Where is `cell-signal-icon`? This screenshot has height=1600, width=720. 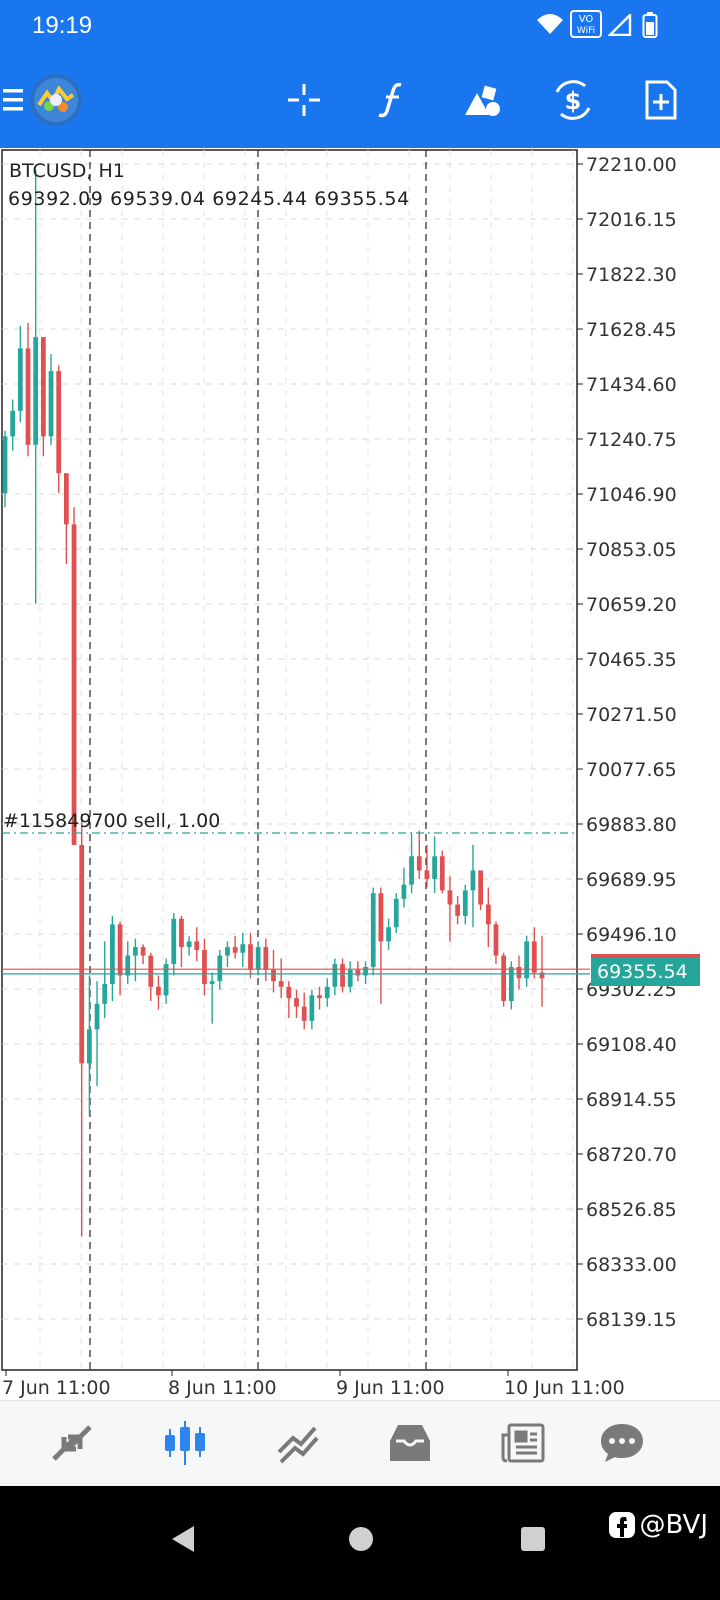
cell-signal-icon is located at coordinates (619, 26).